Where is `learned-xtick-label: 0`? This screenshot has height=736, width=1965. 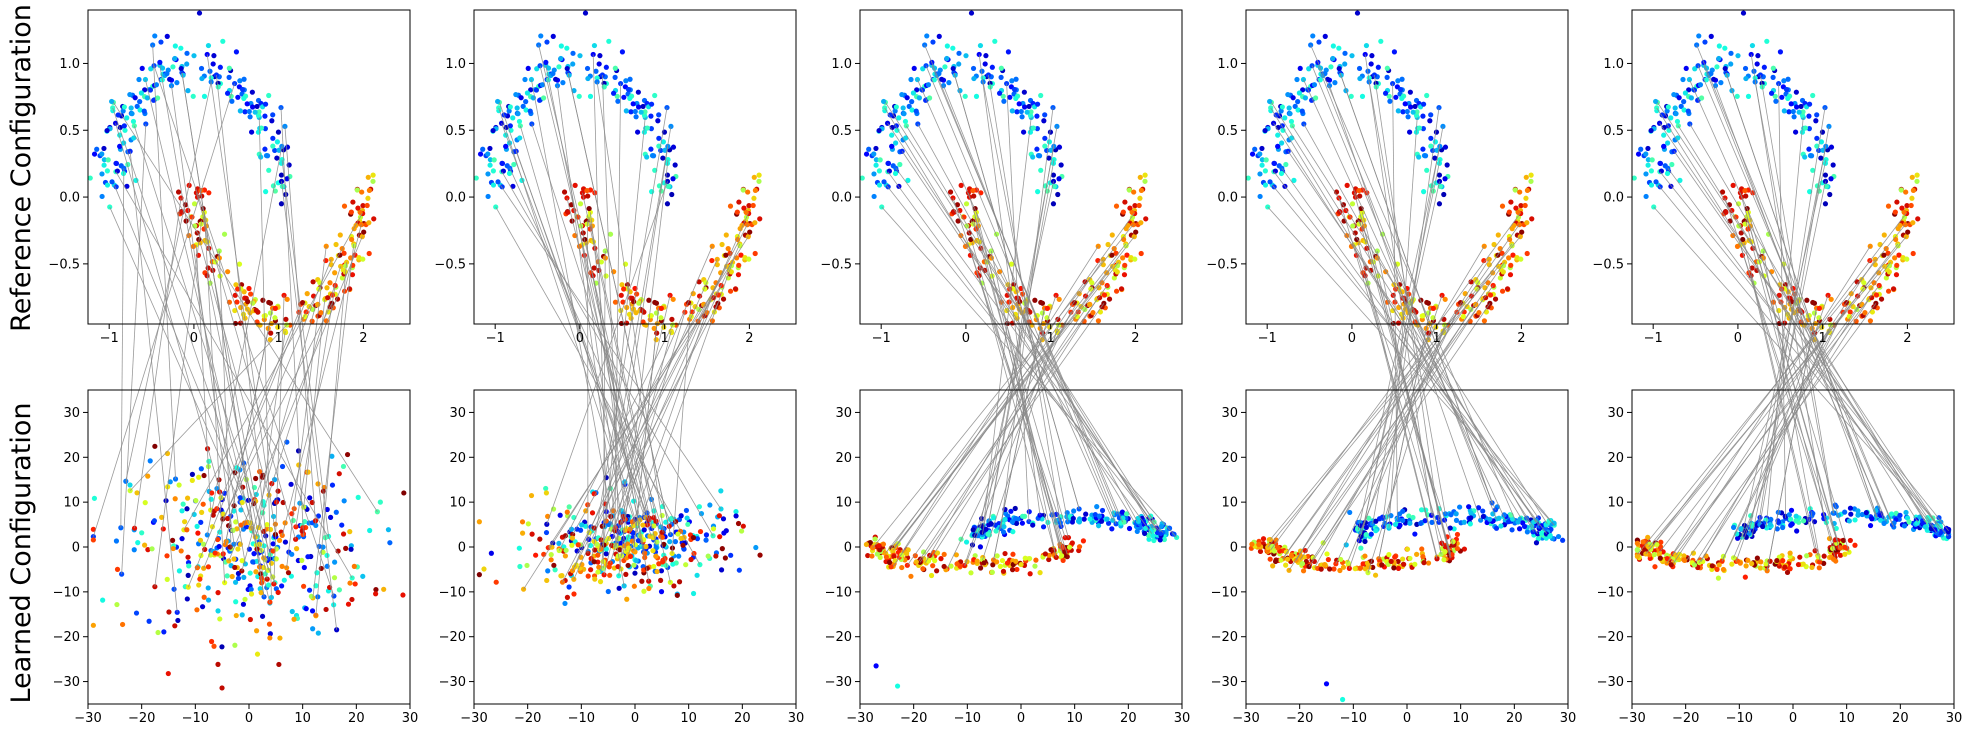 learned-xtick-label: 0 is located at coordinates (1021, 718).